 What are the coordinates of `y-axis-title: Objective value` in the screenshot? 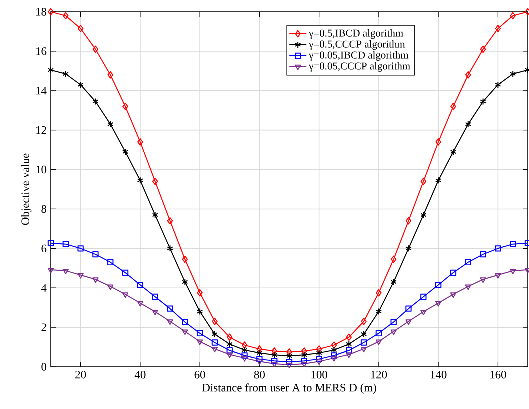 It's located at (26, 190).